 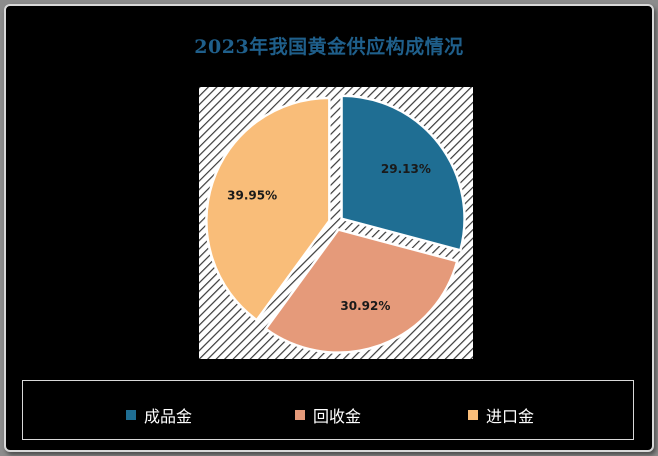 I want to click on pie-slice-jinkoujin, so click(x=268, y=209).